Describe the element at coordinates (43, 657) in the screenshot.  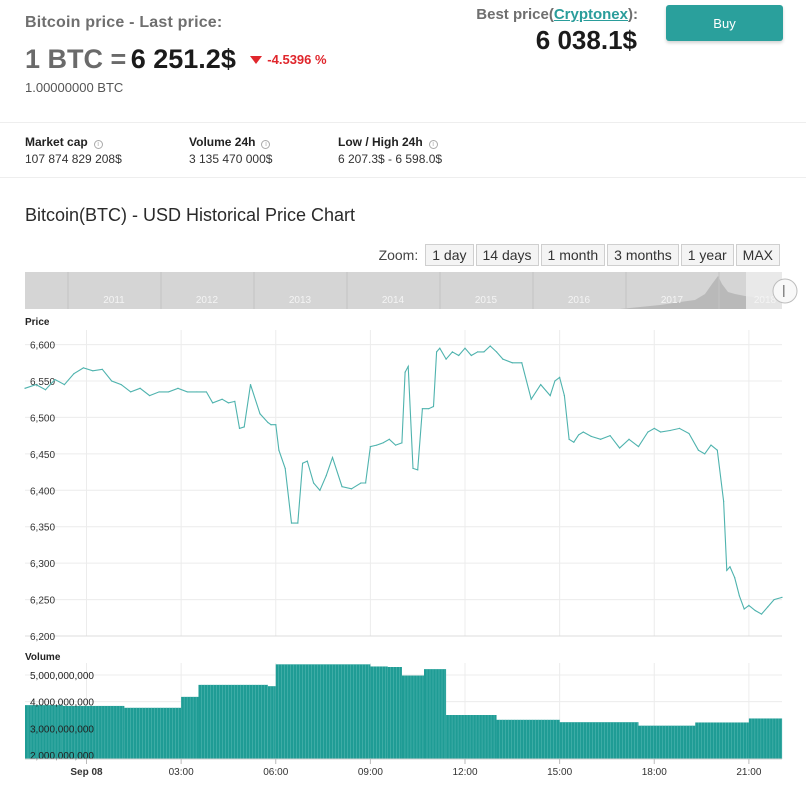
I see `volume-axis-title: Volume` at that location.